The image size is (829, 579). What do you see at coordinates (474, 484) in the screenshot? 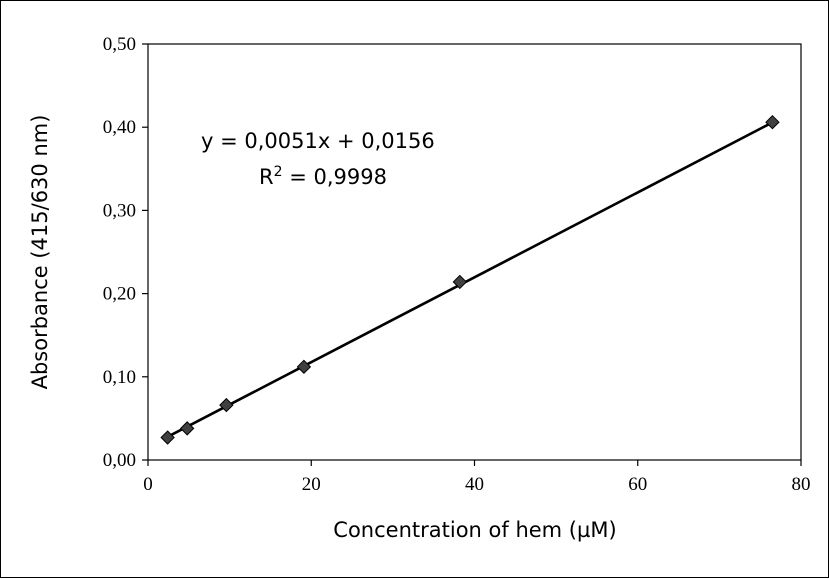
I see `x-tick-label: 40` at bounding box center [474, 484].